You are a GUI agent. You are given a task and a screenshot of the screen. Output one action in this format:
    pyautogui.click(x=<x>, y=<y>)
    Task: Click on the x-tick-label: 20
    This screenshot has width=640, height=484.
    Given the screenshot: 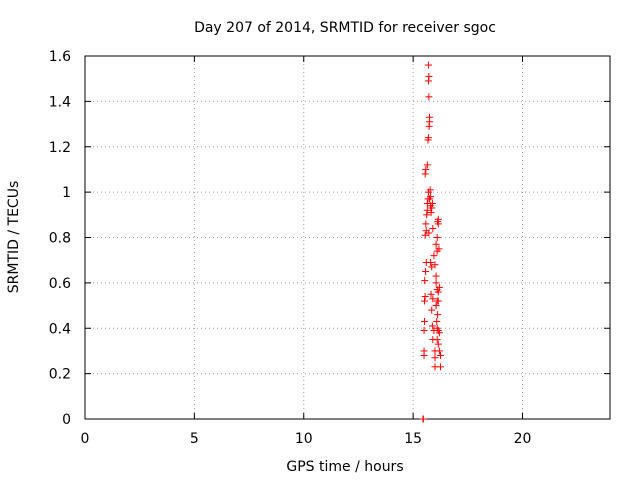 What is the action you would take?
    pyautogui.click(x=523, y=439)
    